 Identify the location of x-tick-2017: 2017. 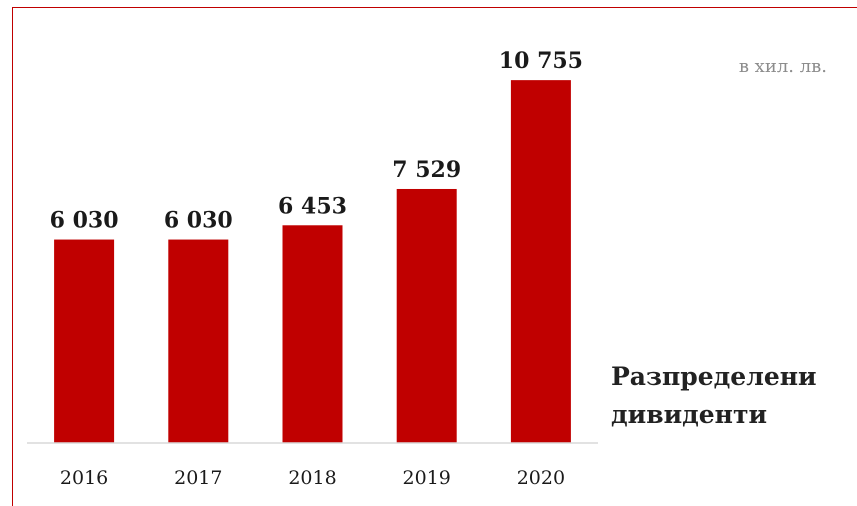
(198, 478).